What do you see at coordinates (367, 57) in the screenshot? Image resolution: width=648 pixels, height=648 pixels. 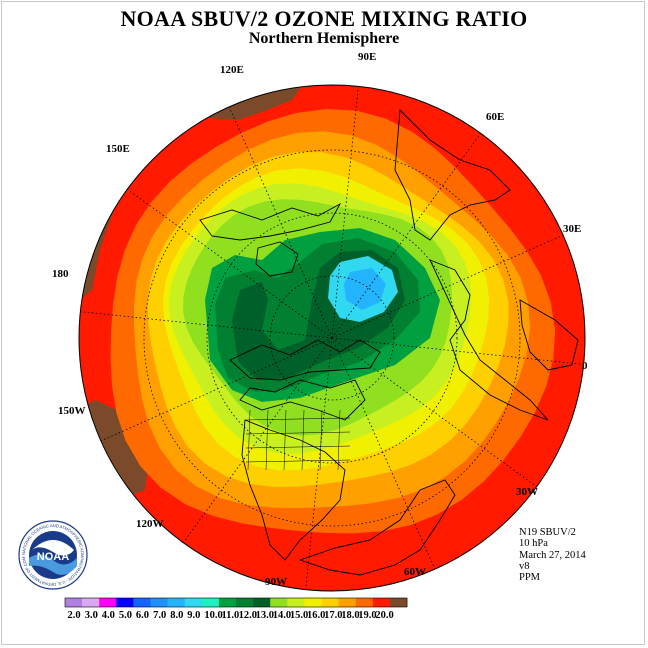 I see `lon-label-90e: 90E` at bounding box center [367, 57].